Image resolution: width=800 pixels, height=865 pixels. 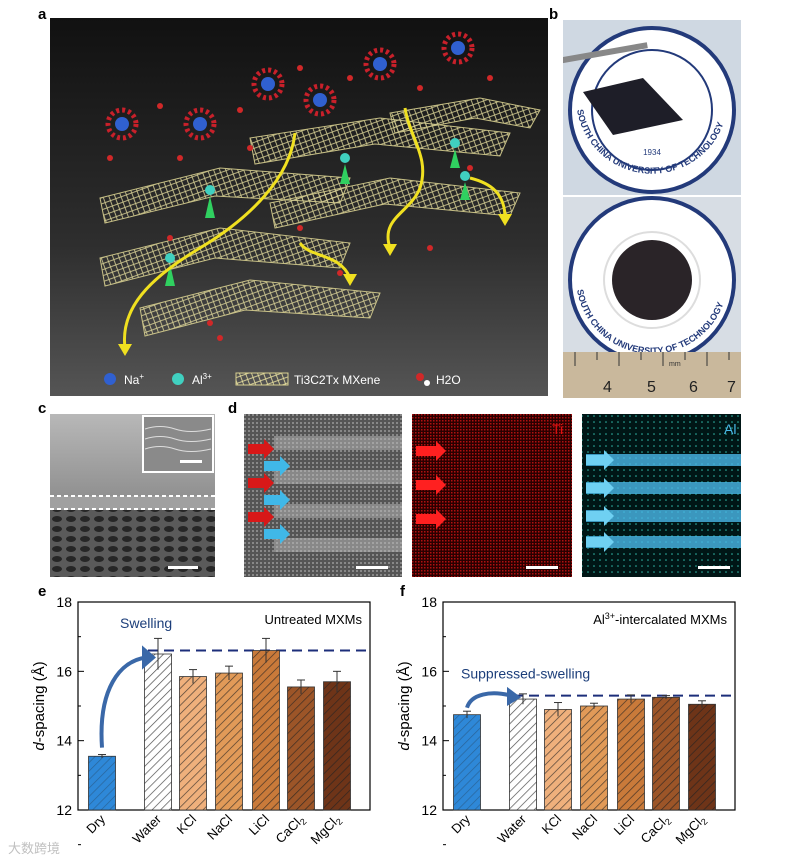 What do you see at coordinates (693, 387) in the screenshot?
I see `ruler-number-6: 6` at bounding box center [693, 387].